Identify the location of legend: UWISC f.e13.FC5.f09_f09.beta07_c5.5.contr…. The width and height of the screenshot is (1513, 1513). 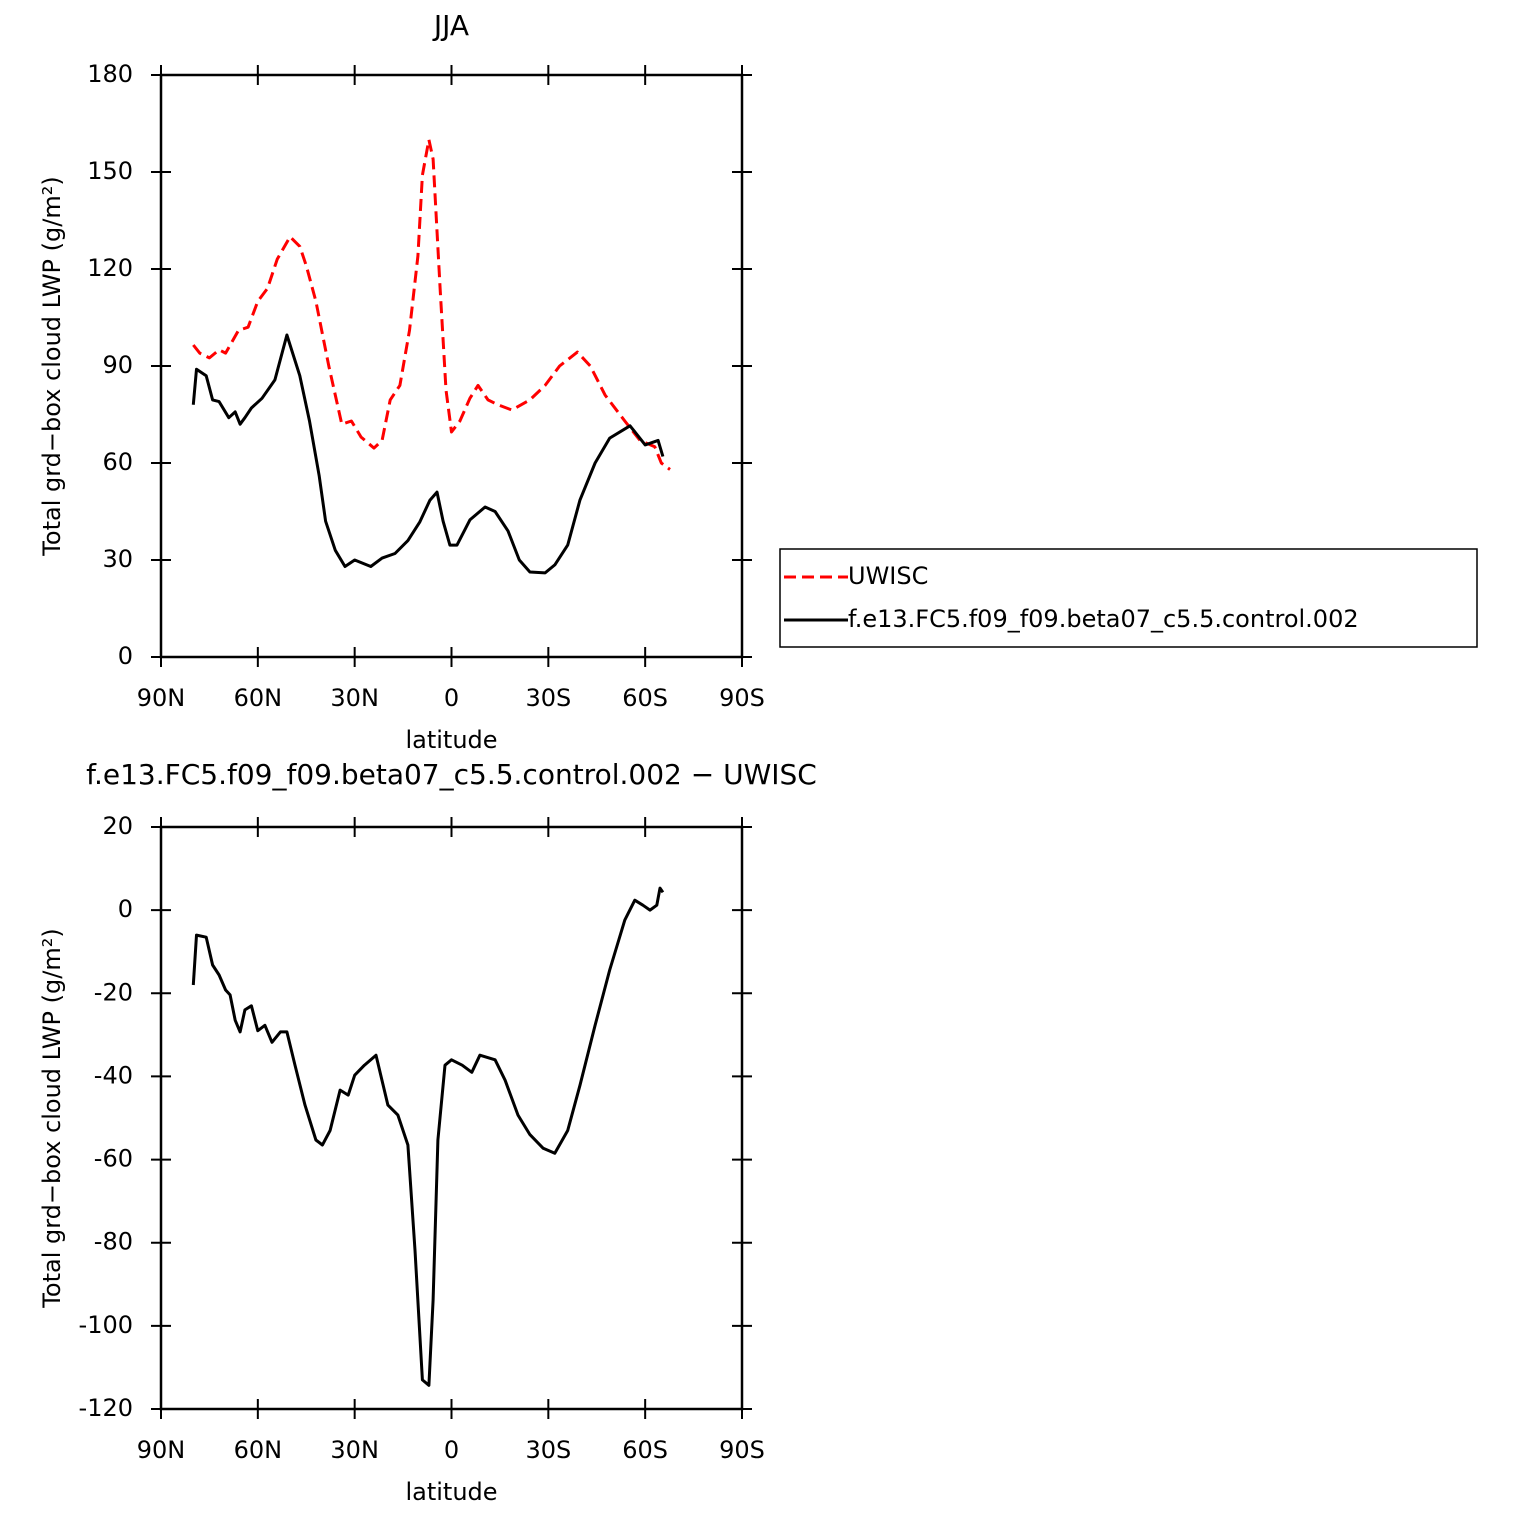
(1128, 598).